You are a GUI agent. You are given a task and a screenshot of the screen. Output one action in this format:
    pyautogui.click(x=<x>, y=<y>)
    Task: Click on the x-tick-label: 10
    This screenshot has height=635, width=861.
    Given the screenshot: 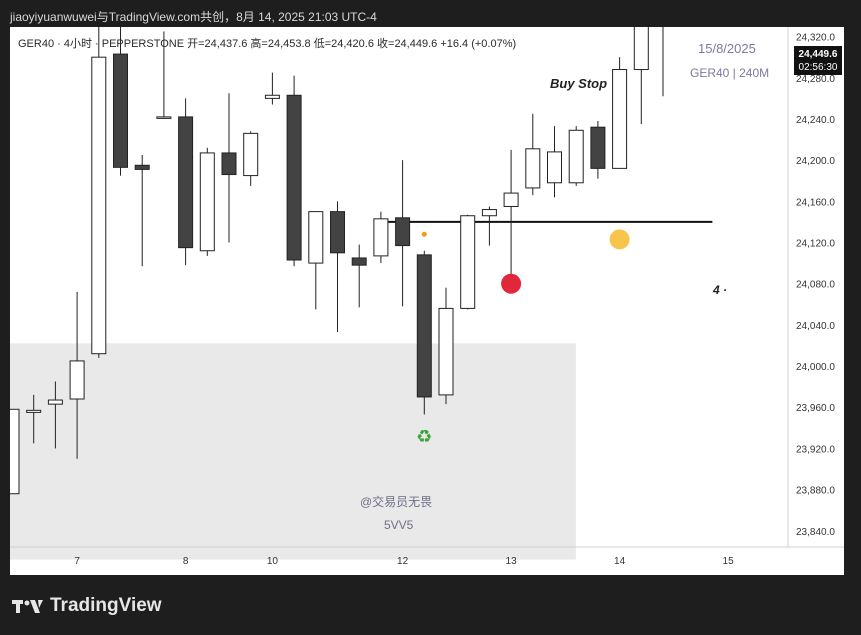 What is the action you would take?
    pyautogui.click(x=273, y=561)
    